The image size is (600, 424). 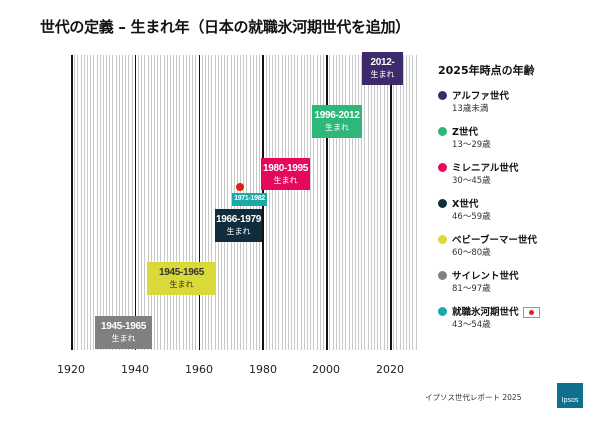 What do you see at coordinates (486, 70) in the screenshot?
I see `legend-title: 2025年時点の年齢` at bounding box center [486, 70].